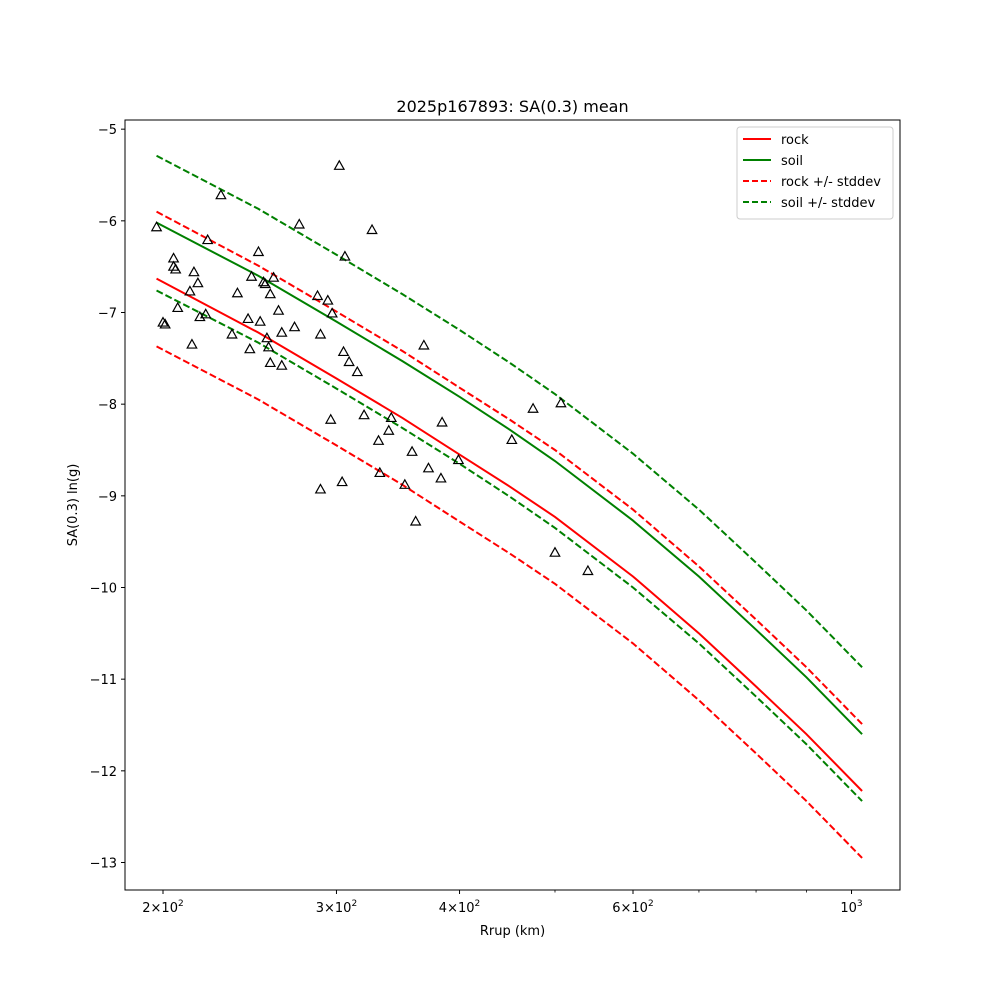 This screenshot has height=1000, width=1000. I want to click on y-tick-label: −13, so click(103, 864).